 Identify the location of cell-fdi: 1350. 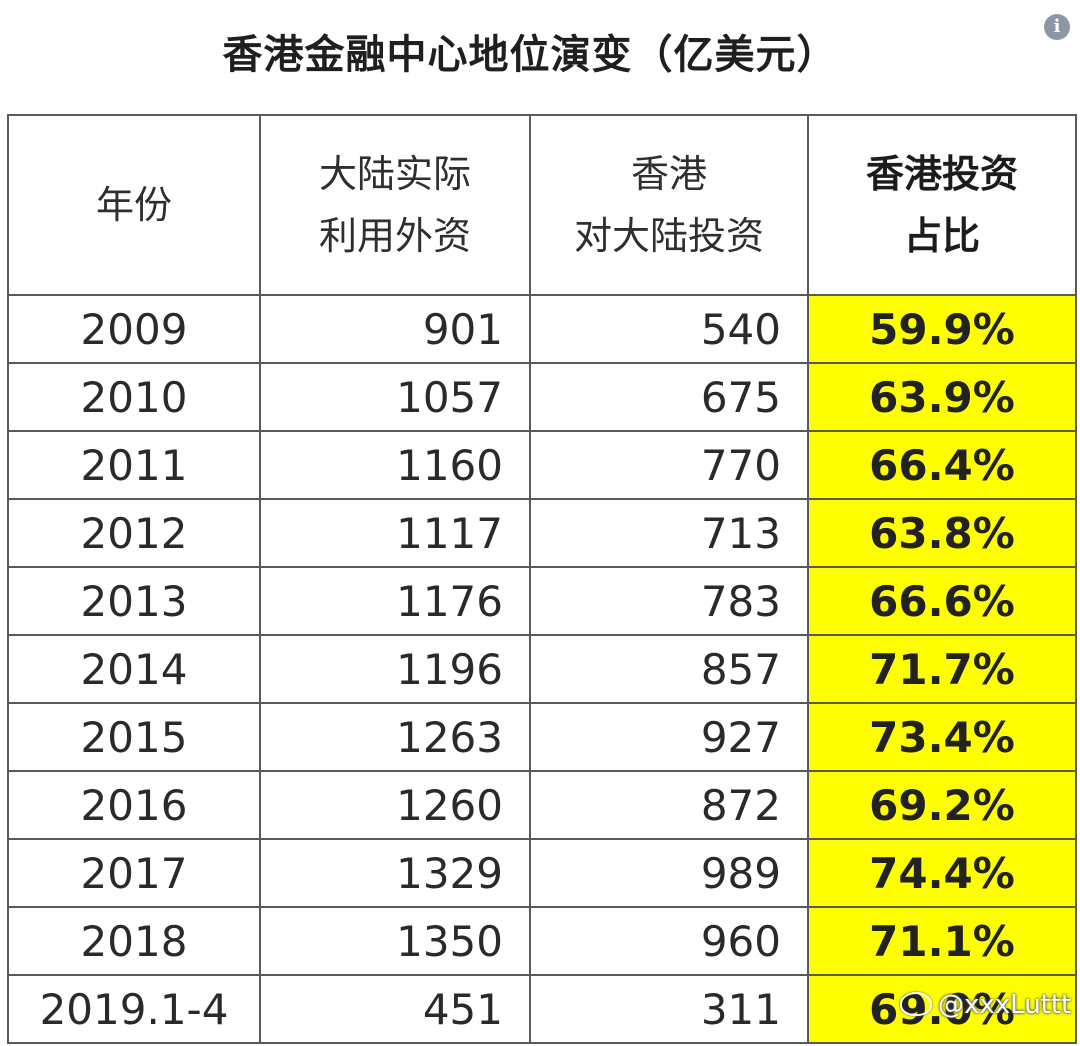
(395, 941).